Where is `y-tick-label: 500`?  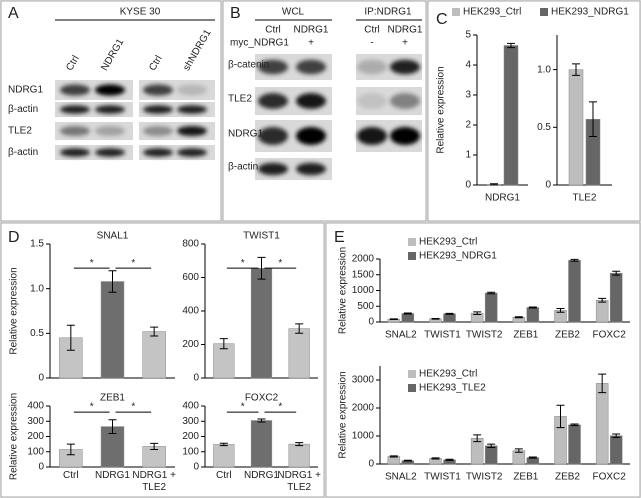 y-tick-label: 500 is located at coordinates (365, 306).